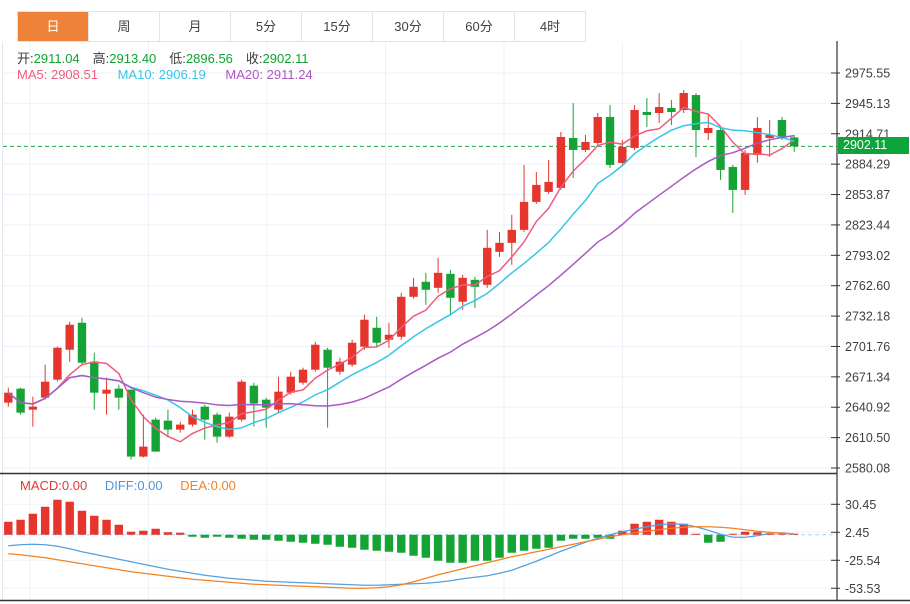 Image resolution: width=910 pixels, height=604 pixels. I want to click on ma20-label: MA20:, so click(244, 74).